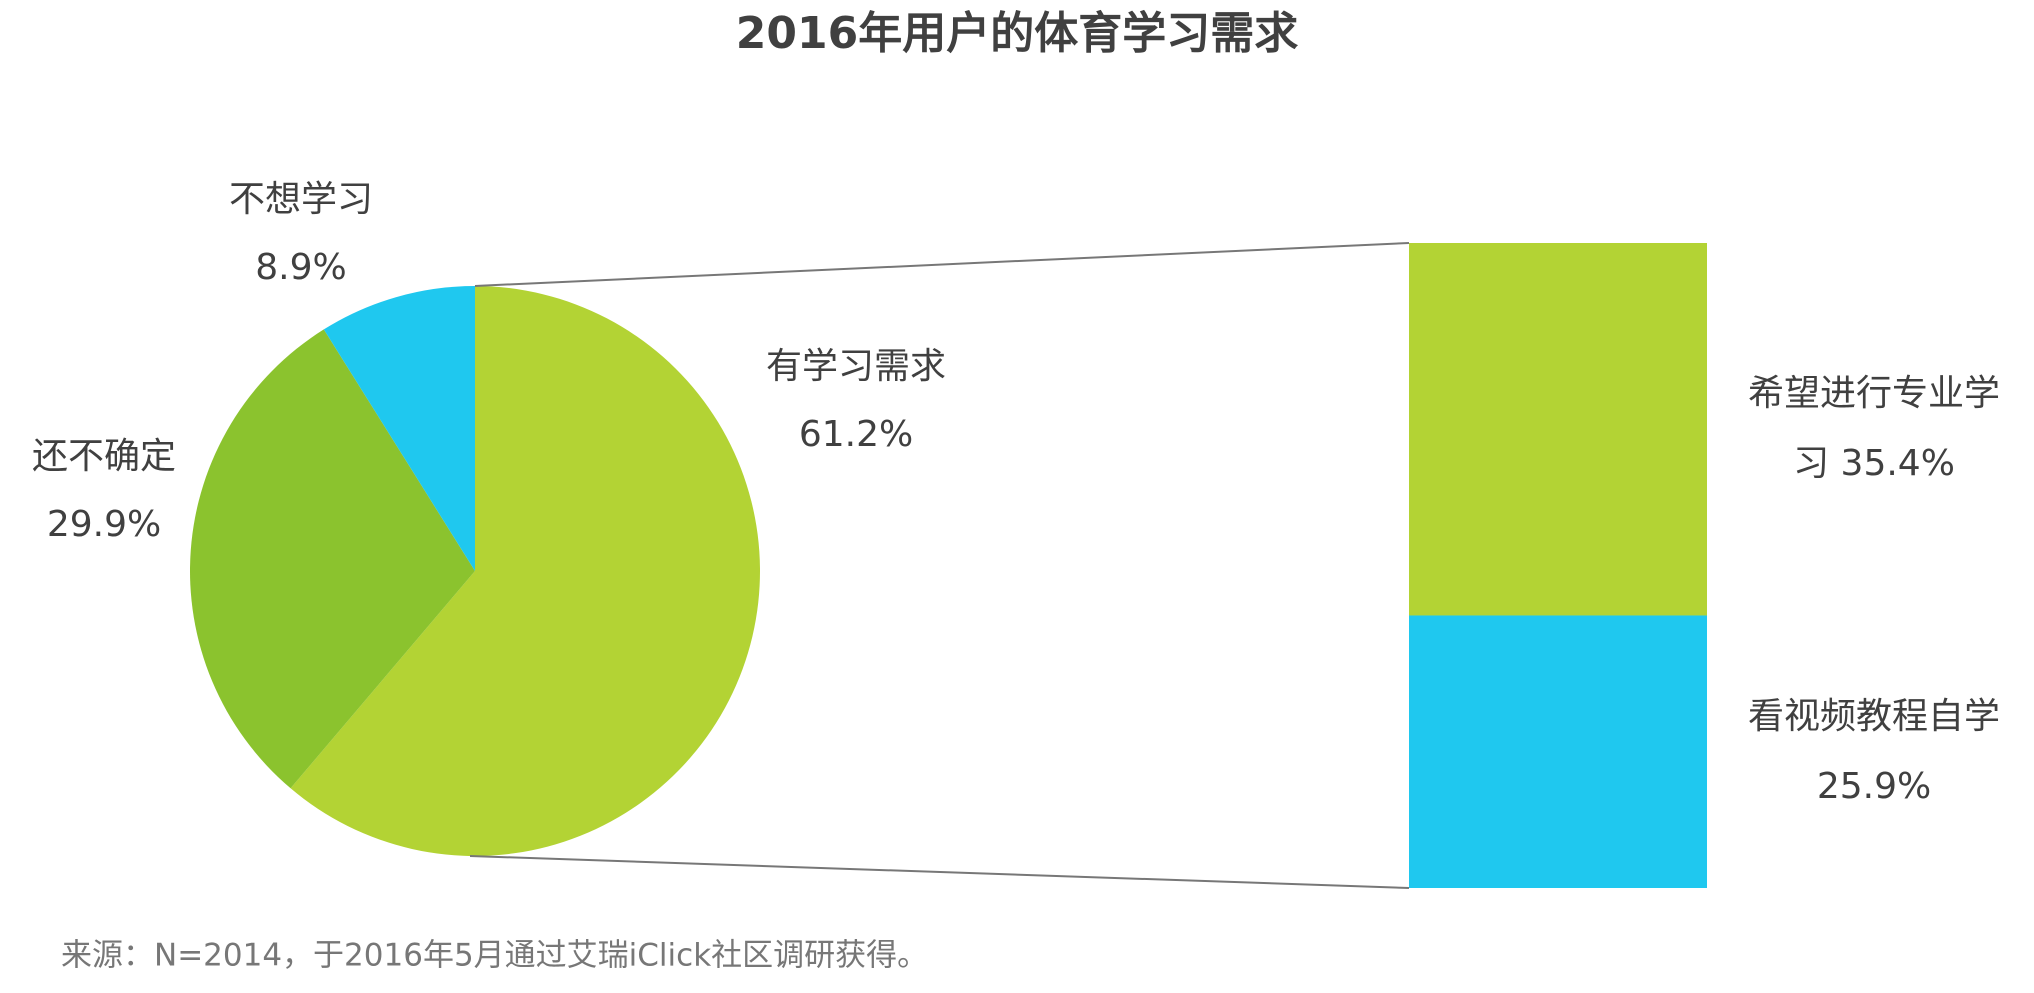 The width and height of the screenshot is (2034, 993). I want to click on slice-value-label: 61.2%, so click(856, 434).